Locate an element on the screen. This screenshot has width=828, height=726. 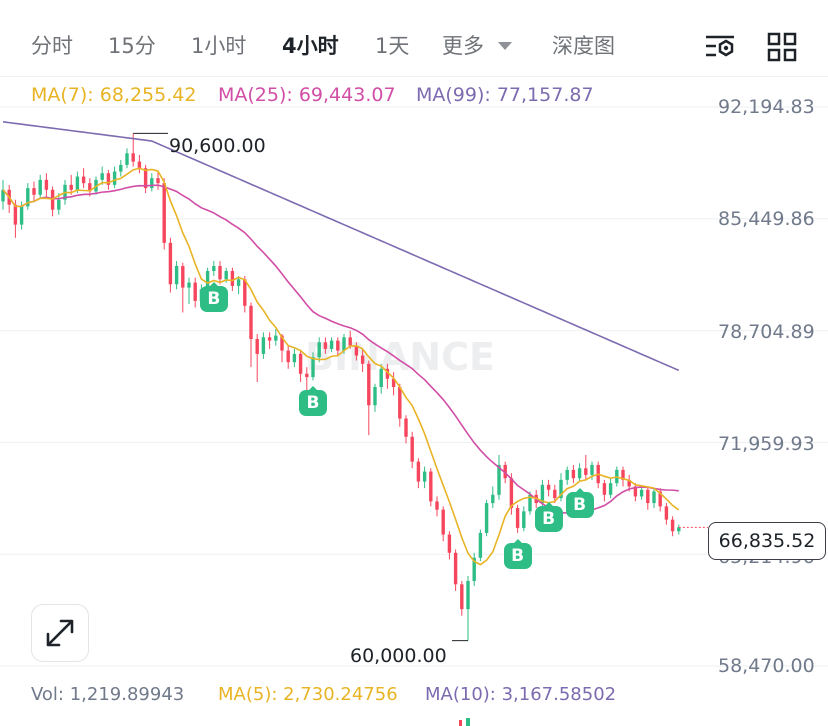
volume-ma5-legend: MA(5): 2,730.24756 is located at coordinates (308, 694).